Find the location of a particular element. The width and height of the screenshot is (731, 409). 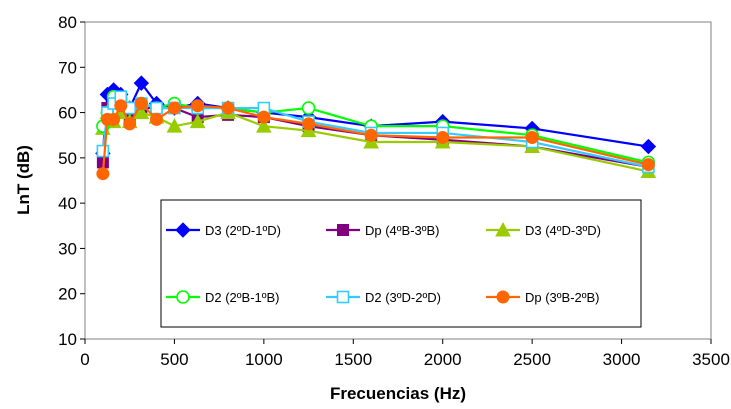

x-tick-label: 1500 is located at coordinates (353, 359).